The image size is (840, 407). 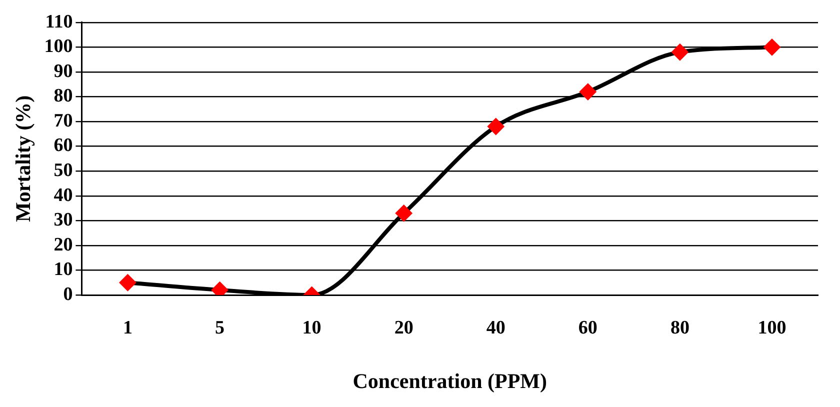 What do you see at coordinates (63, 269) in the screenshot?
I see `y-tick-label: 10` at bounding box center [63, 269].